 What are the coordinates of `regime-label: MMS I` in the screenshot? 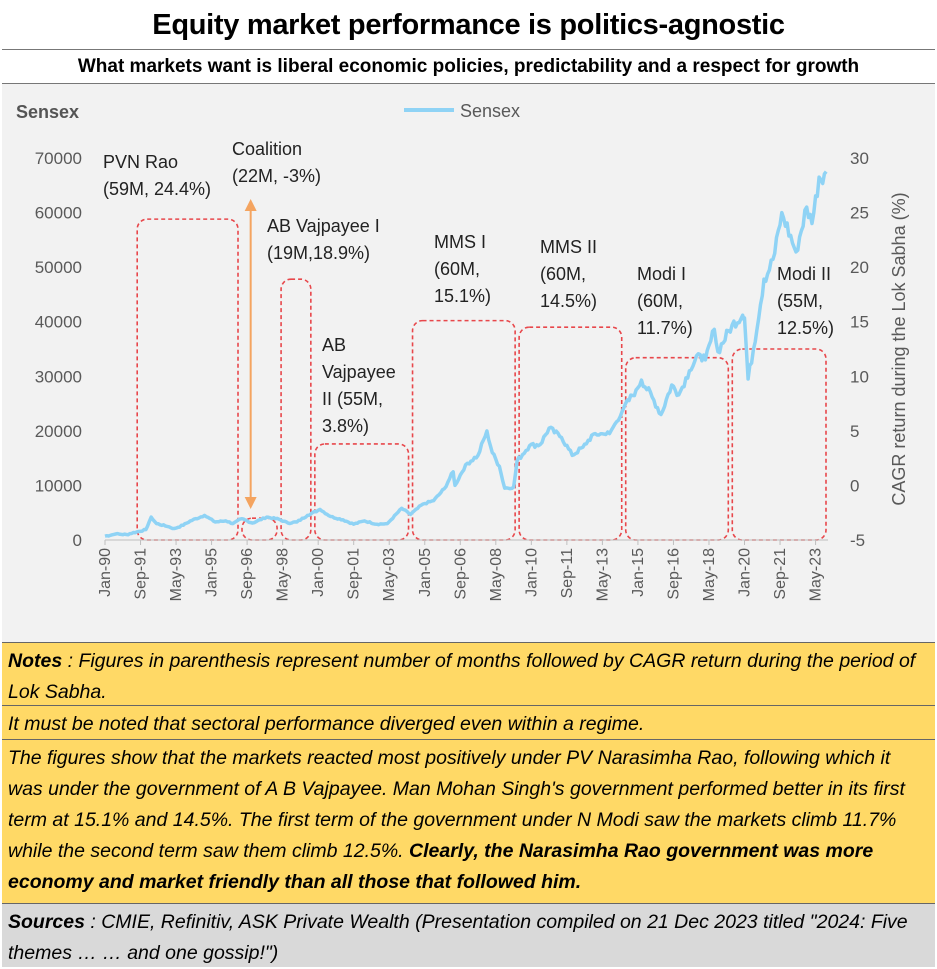 It's located at (460, 242).